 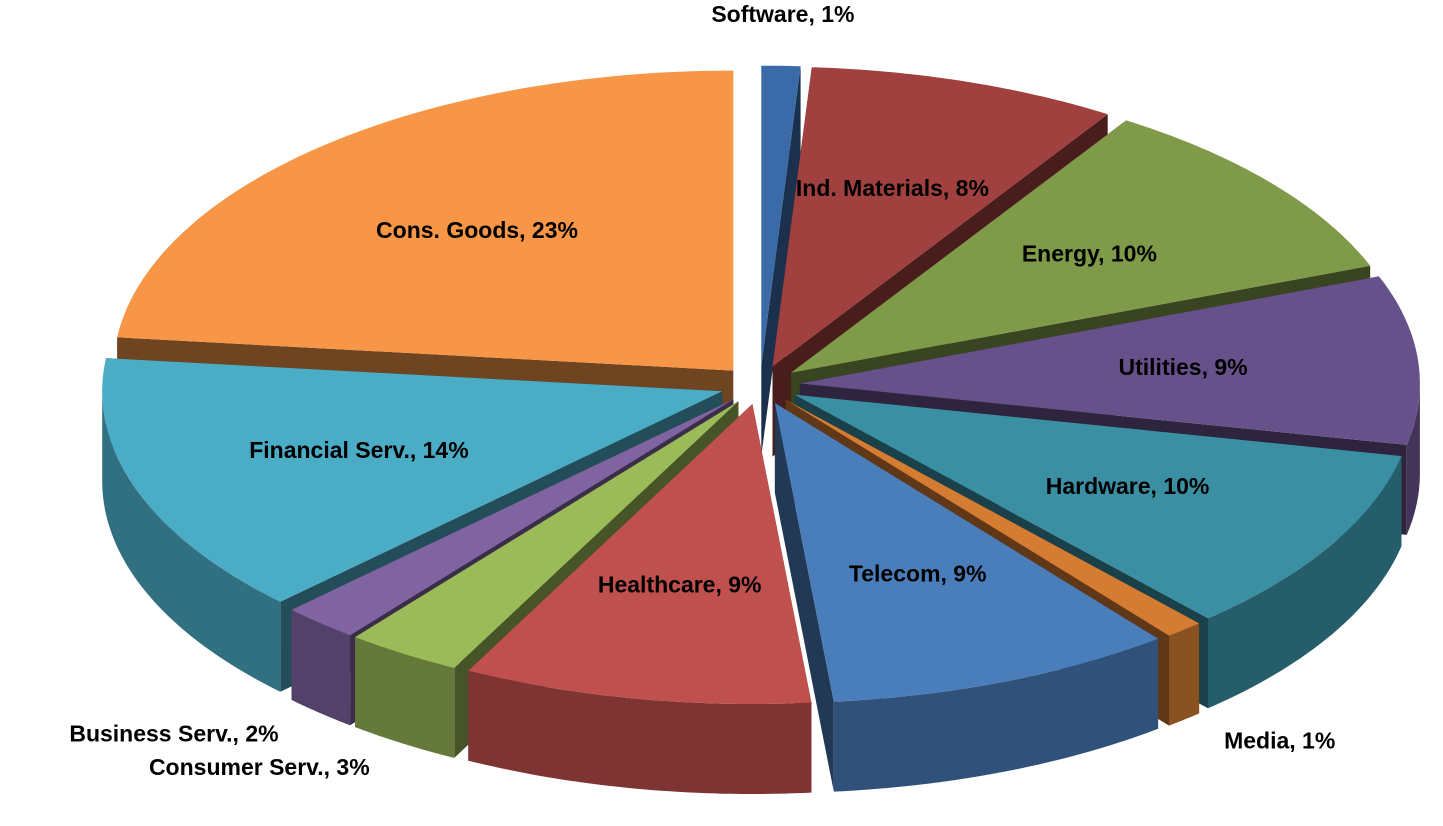 What do you see at coordinates (1183, 367) in the screenshot?
I see `data-label: Utilities, 9%` at bounding box center [1183, 367].